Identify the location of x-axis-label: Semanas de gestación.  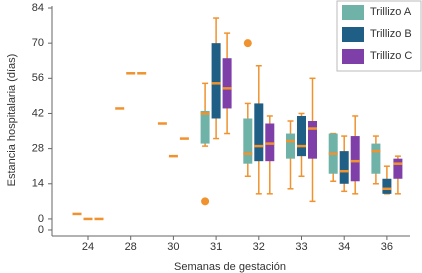
(230, 267).